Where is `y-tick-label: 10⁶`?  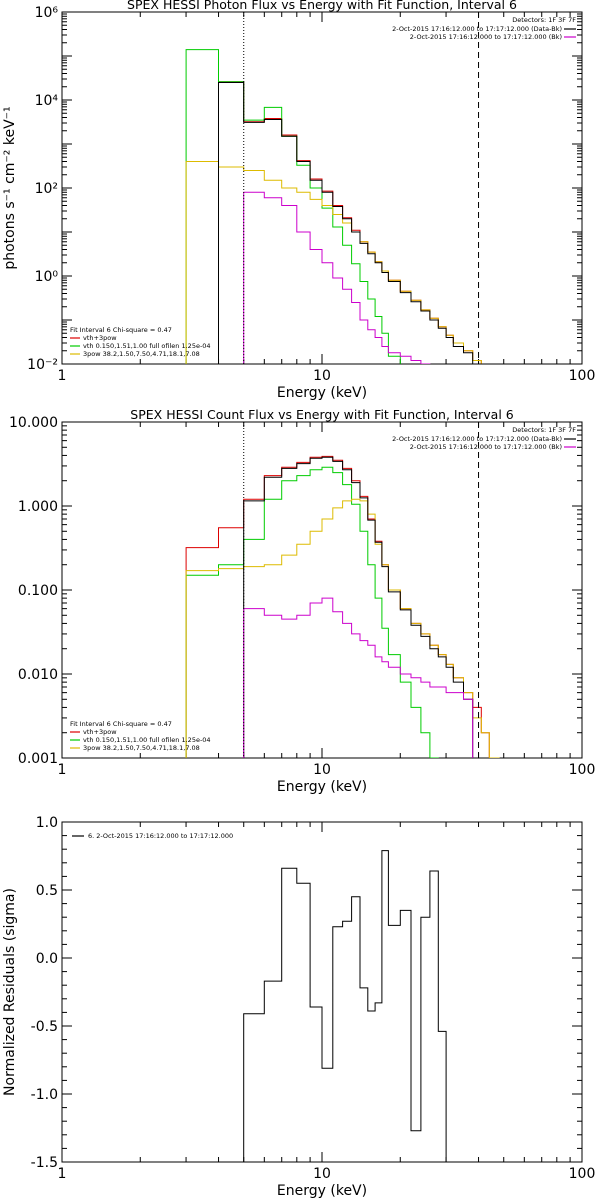 y-tick-label: 10⁶ is located at coordinates (47, 13).